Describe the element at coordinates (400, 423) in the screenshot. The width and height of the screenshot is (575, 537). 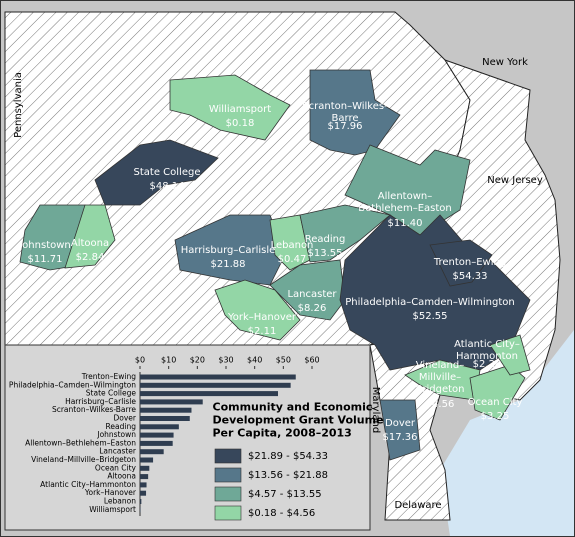
I see `region-name: Dover` at that location.